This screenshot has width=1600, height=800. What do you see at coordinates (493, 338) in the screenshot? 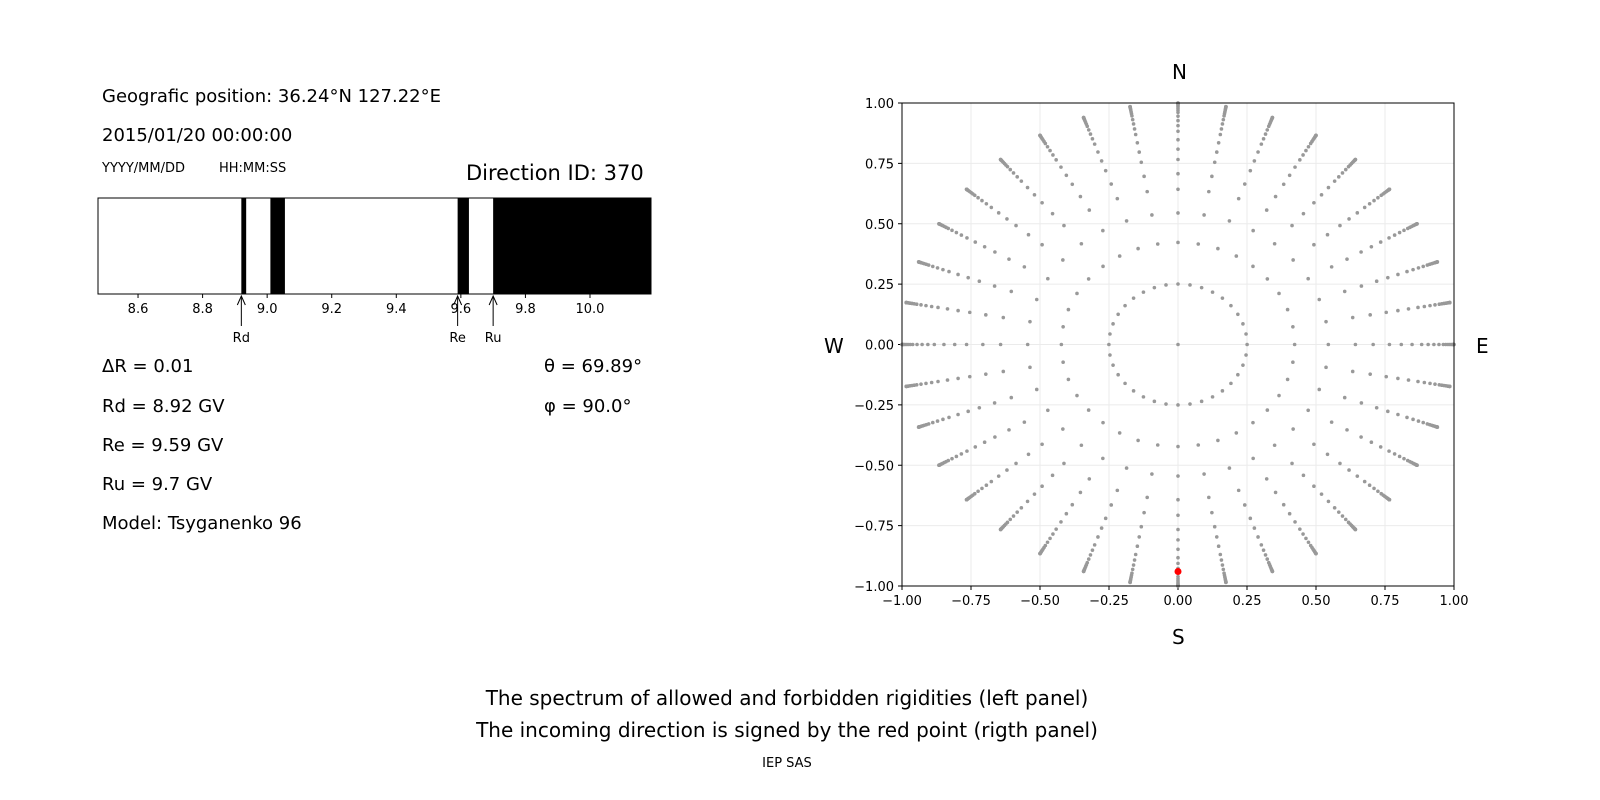
I see `marker-label-ru: Ru` at bounding box center [493, 338].